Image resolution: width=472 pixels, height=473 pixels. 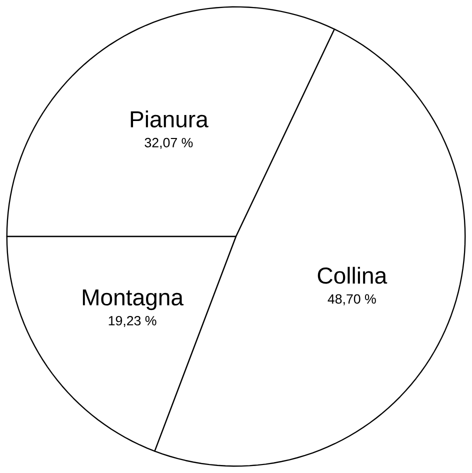 What do you see at coordinates (168, 143) in the screenshot?
I see `data-label: 32,07 %` at bounding box center [168, 143].